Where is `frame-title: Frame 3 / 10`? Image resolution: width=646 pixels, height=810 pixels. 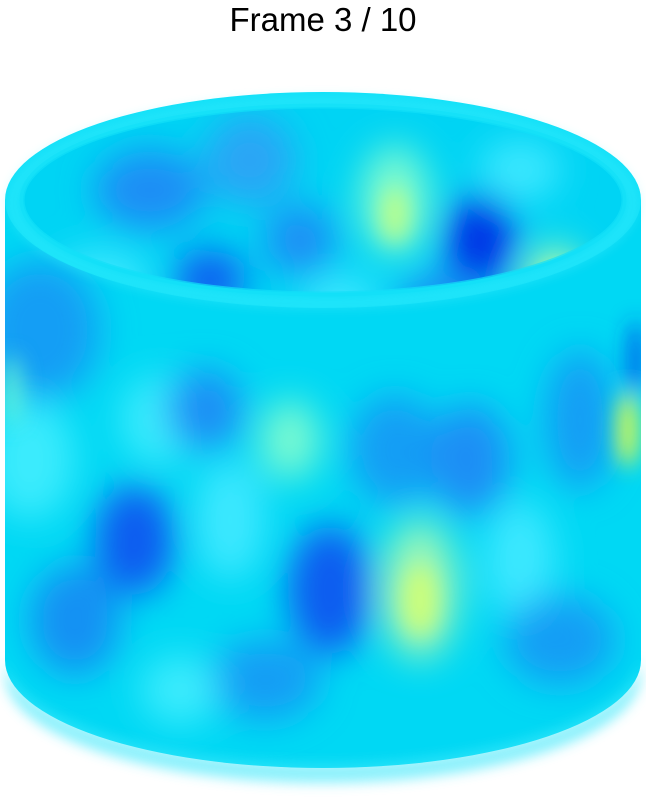 frame-title: Frame 3 / 10 is located at coordinates (323, 19).